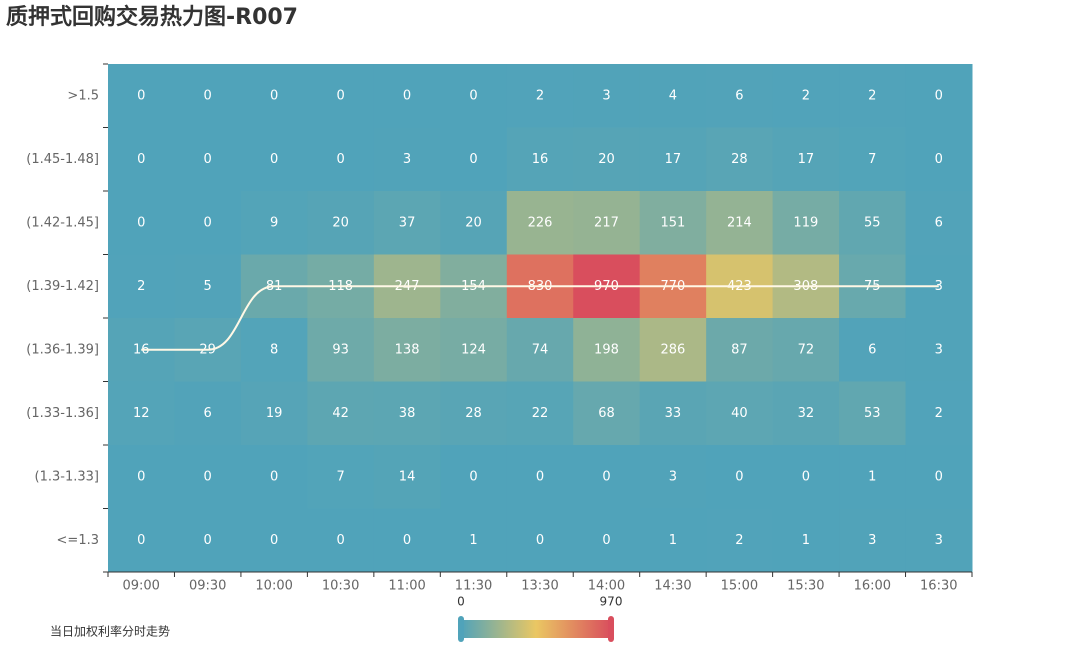  Describe the element at coordinates (938, 586) in the screenshot. I see `x-tick-label: 16:30` at that location.